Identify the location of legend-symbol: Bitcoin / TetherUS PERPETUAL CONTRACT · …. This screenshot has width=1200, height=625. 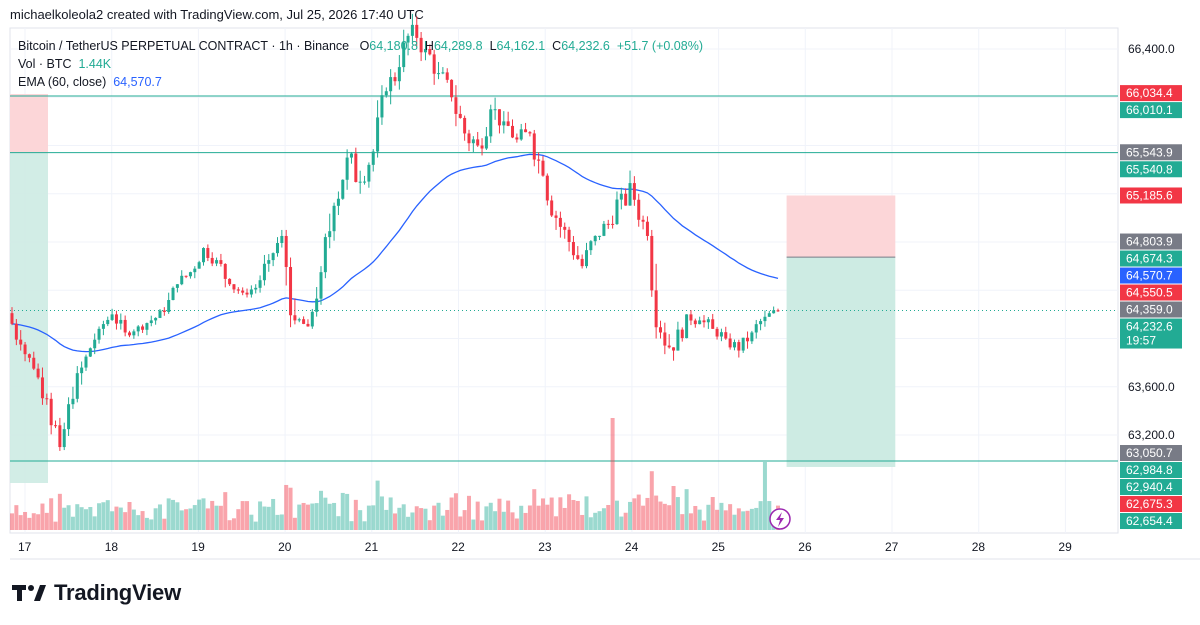
(184, 46).